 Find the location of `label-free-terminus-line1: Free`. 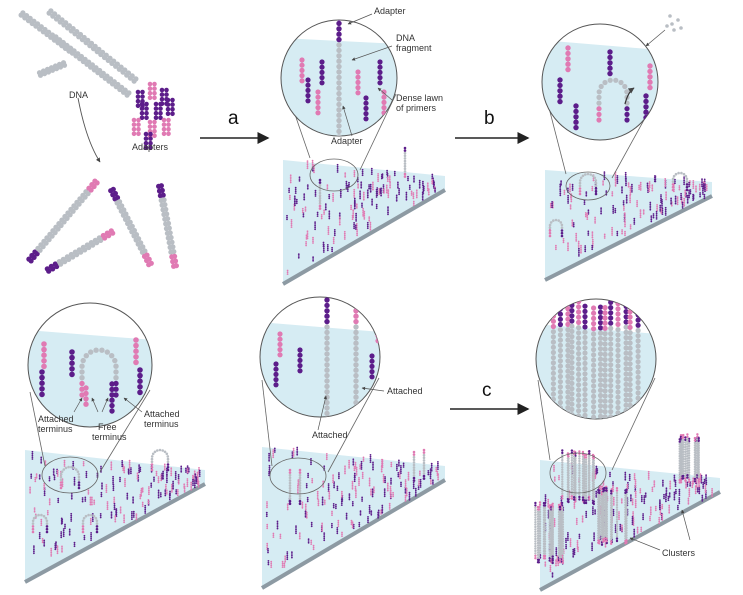

label-free-terminus-line1: Free is located at coordinates (107, 427).